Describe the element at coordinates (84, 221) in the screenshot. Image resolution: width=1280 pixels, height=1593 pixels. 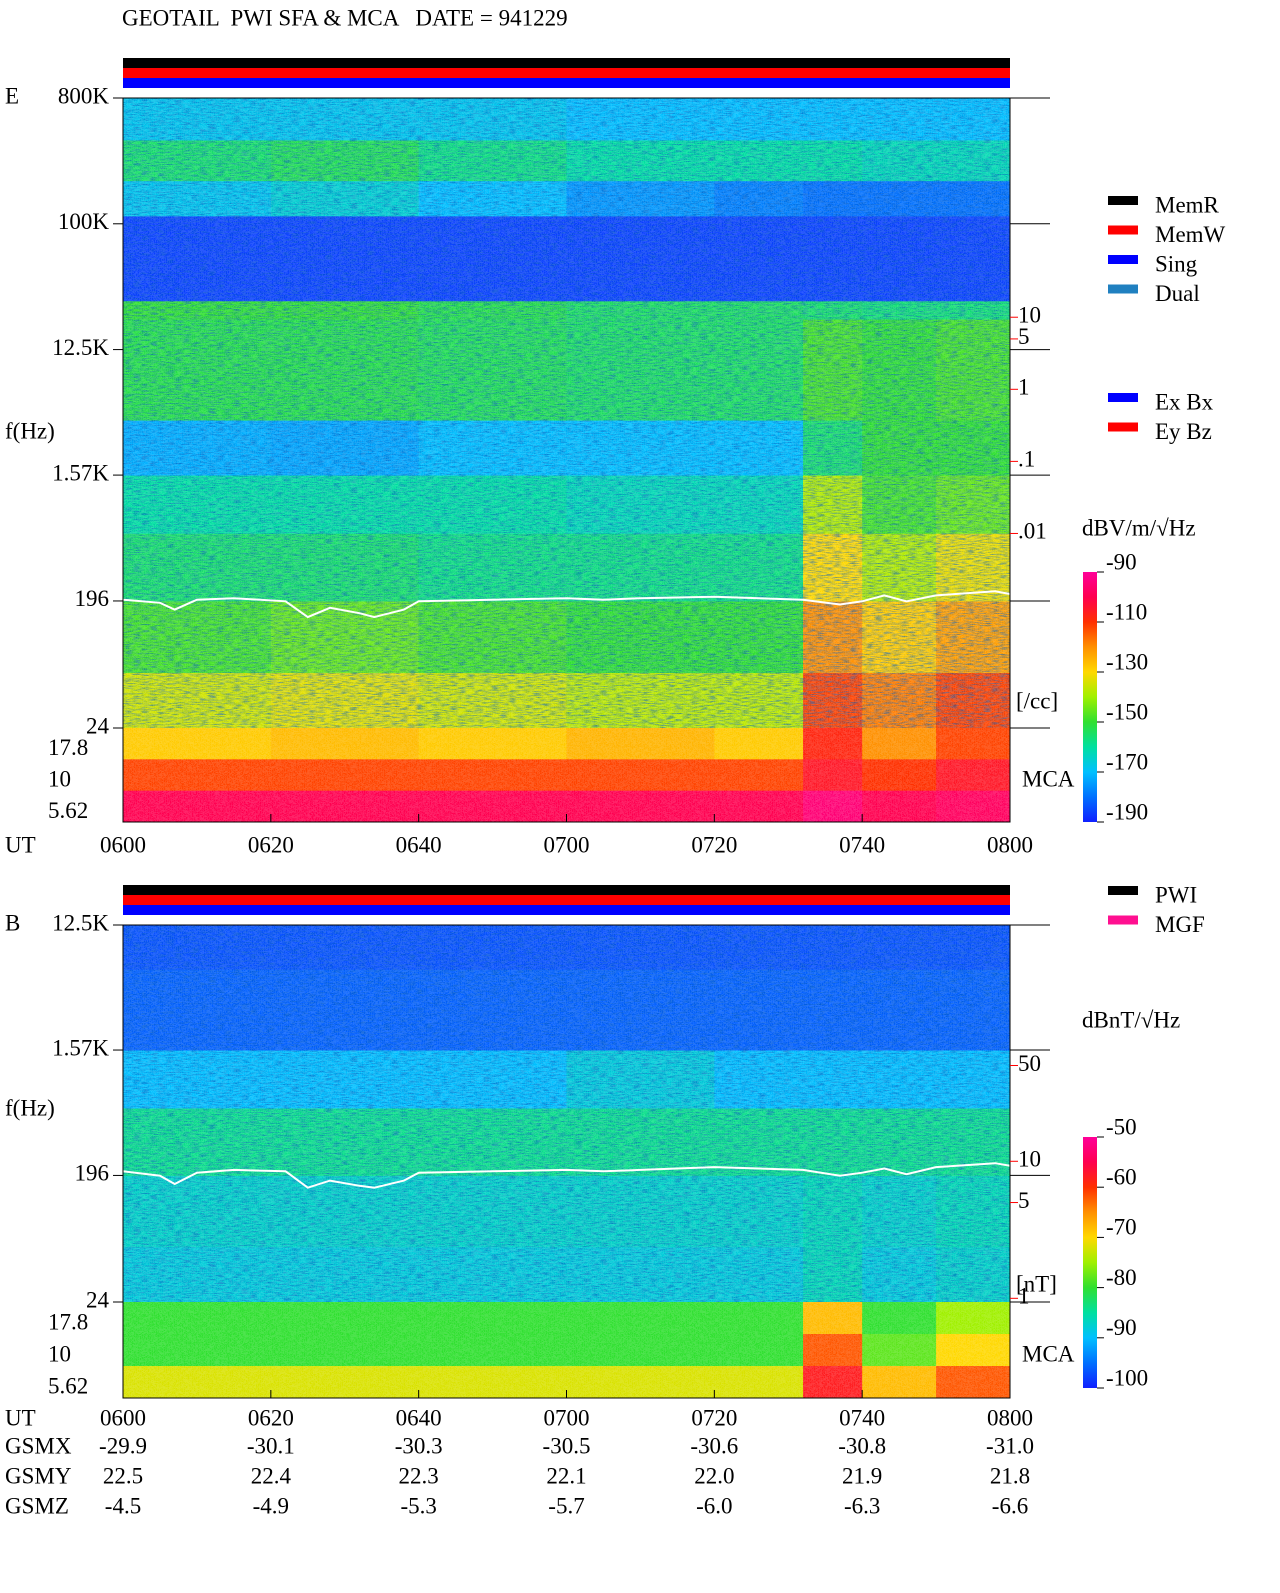
I see `y-tick-label: 100K` at that location.